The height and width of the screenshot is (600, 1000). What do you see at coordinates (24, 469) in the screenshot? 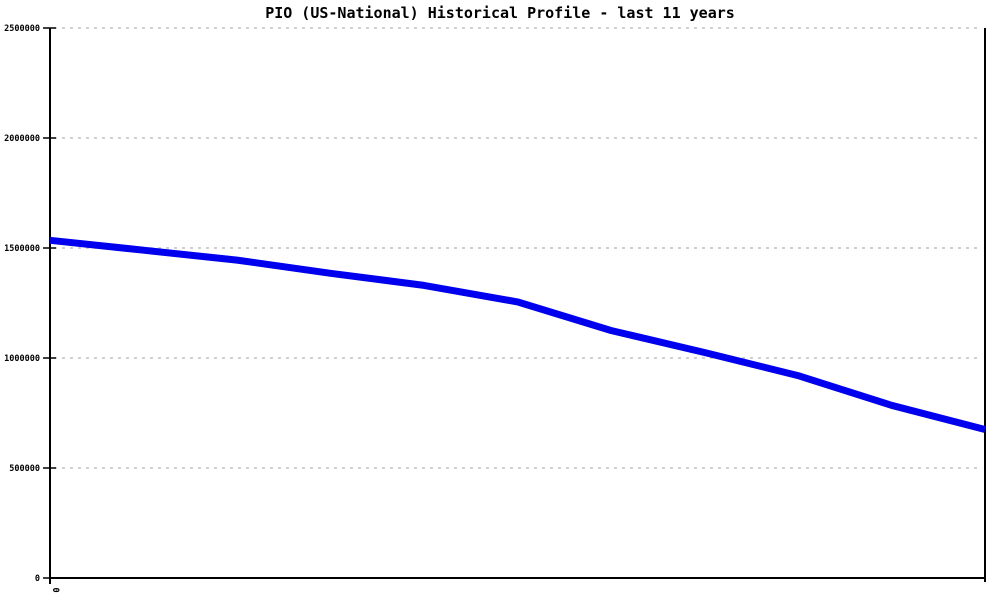
I see `y-tick-label: 500000` at bounding box center [24, 469].